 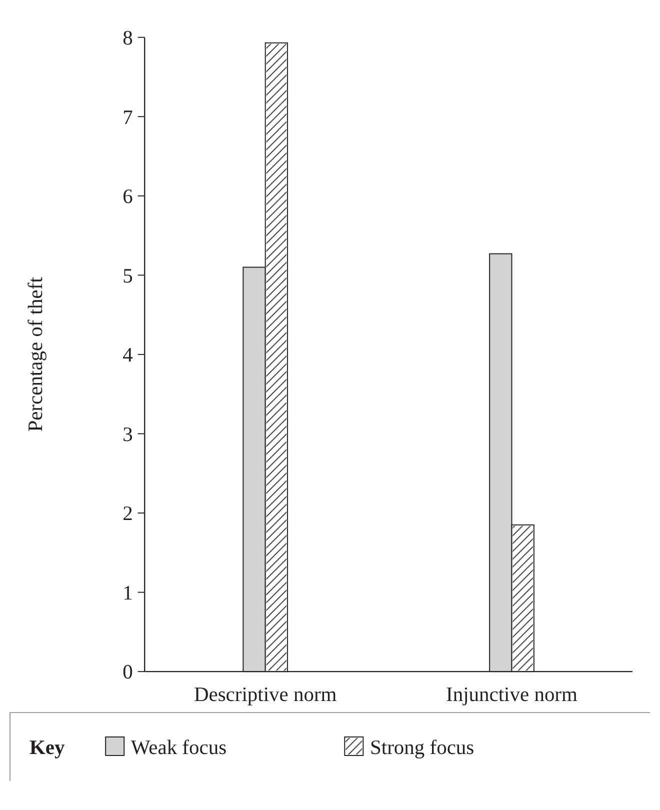 What do you see at coordinates (512, 695) in the screenshot?
I see `x-tick-label: Injunctive norm` at bounding box center [512, 695].